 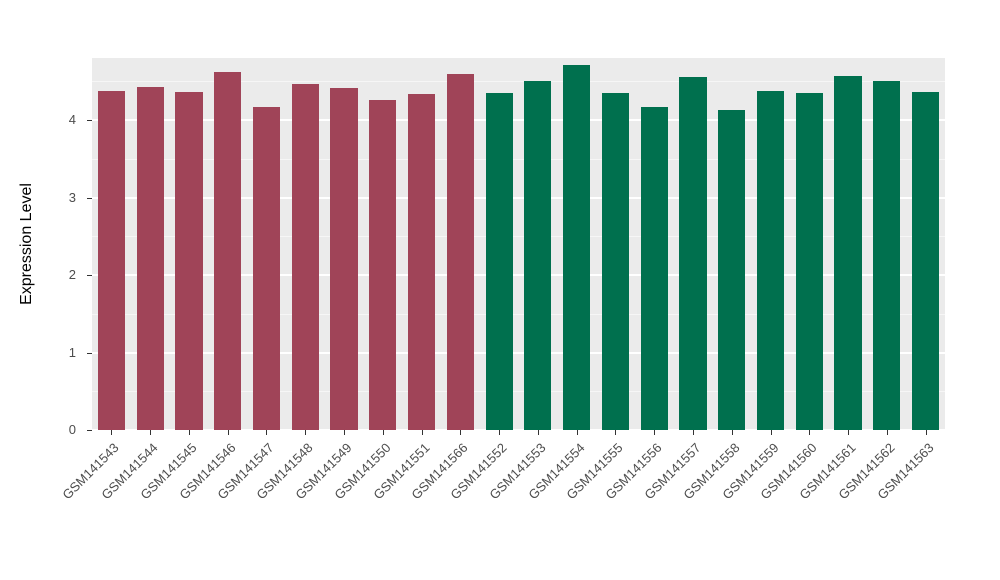 What do you see at coordinates (809, 261) in the screenshot?
I see `bar-GSM141560` at bounding box center [809, 261].